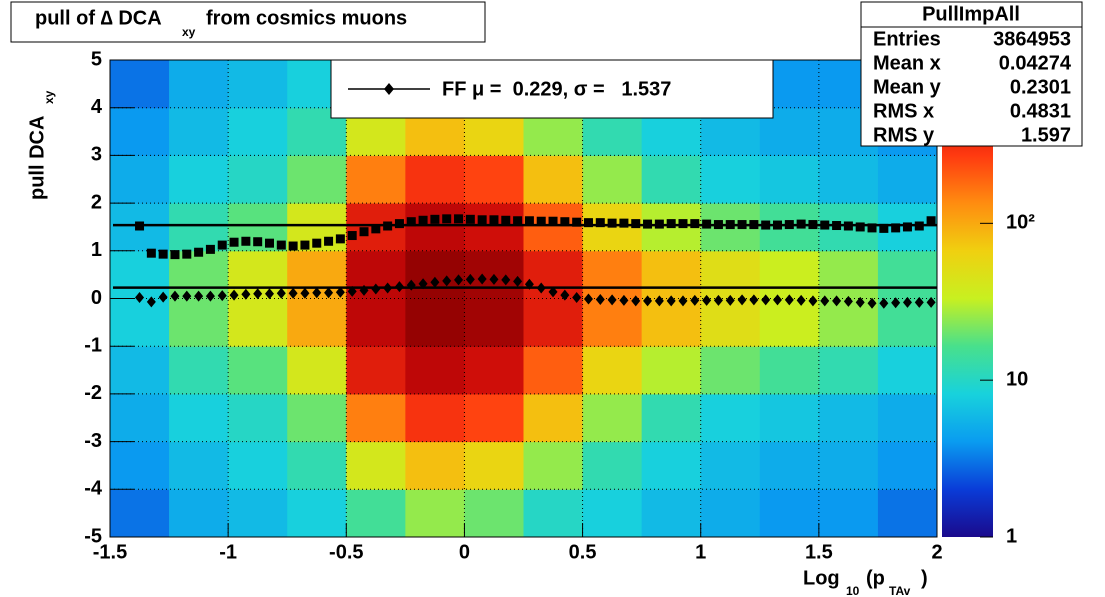 The image size is (1105, 597). I want to click on stats-value: 0.04274, so click(1035, 63).